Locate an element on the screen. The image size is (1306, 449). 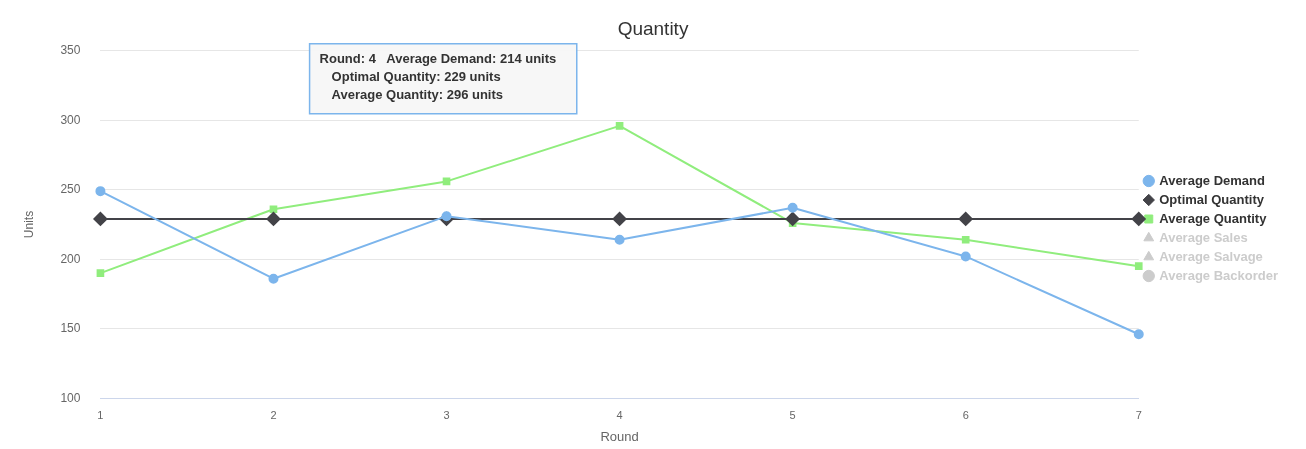
y-tick-label: 150 is located at coordinates (70, 328).